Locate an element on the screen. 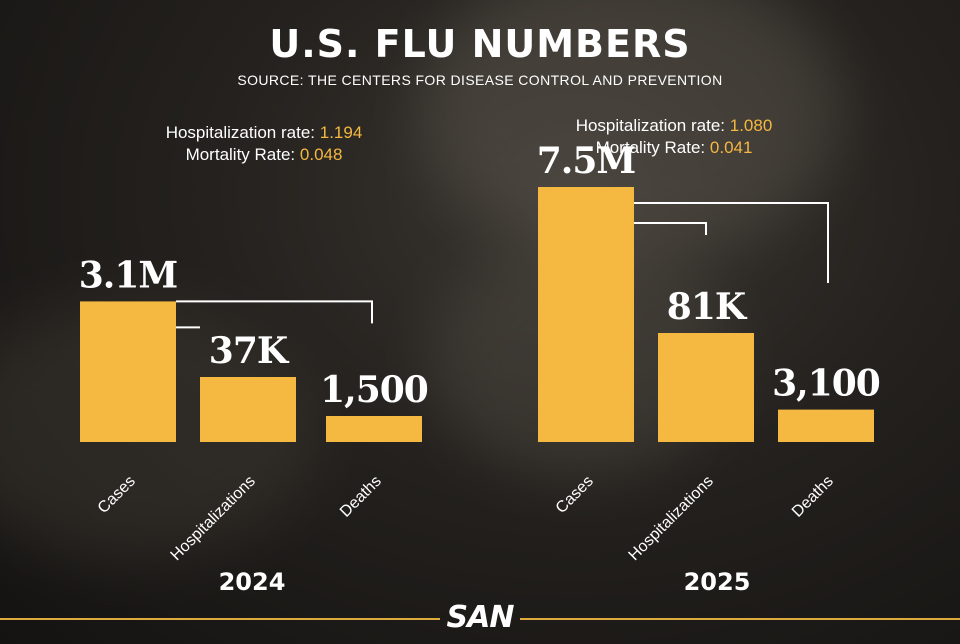 The image size is (960, 644). bar-value-label: 1,500 is located at coordinates (374, 390).